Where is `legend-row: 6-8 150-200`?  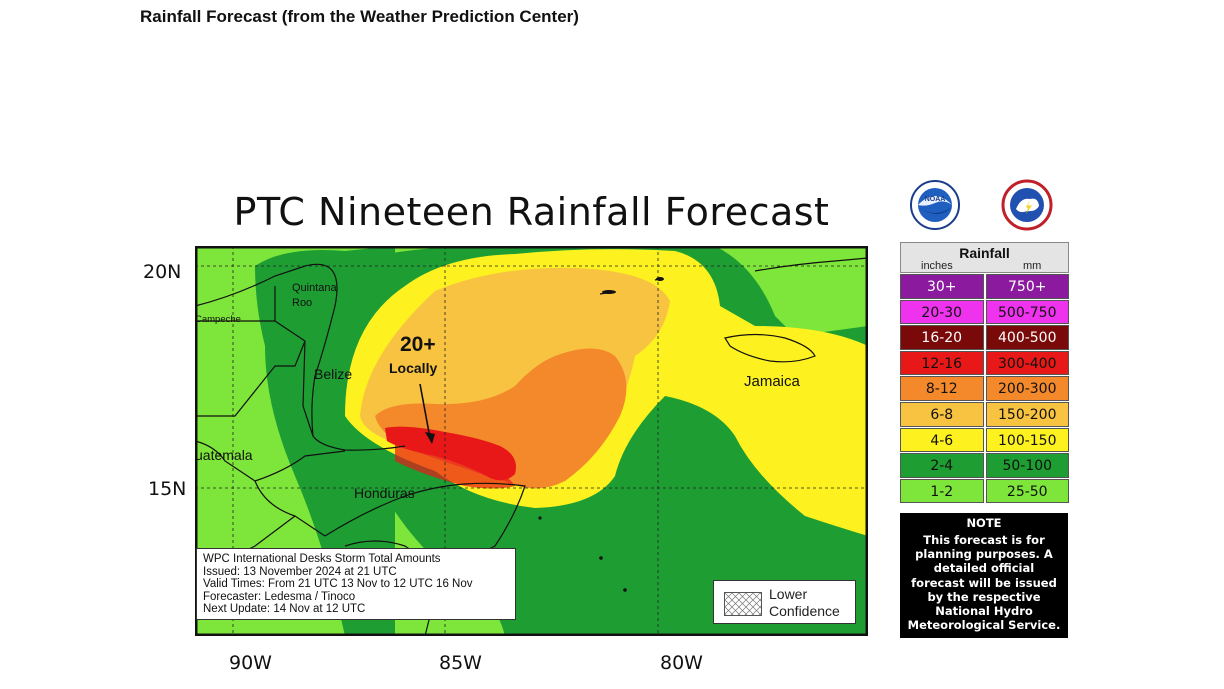 legend-row: 6-8 150-200 is located at coordinates (984, 414).